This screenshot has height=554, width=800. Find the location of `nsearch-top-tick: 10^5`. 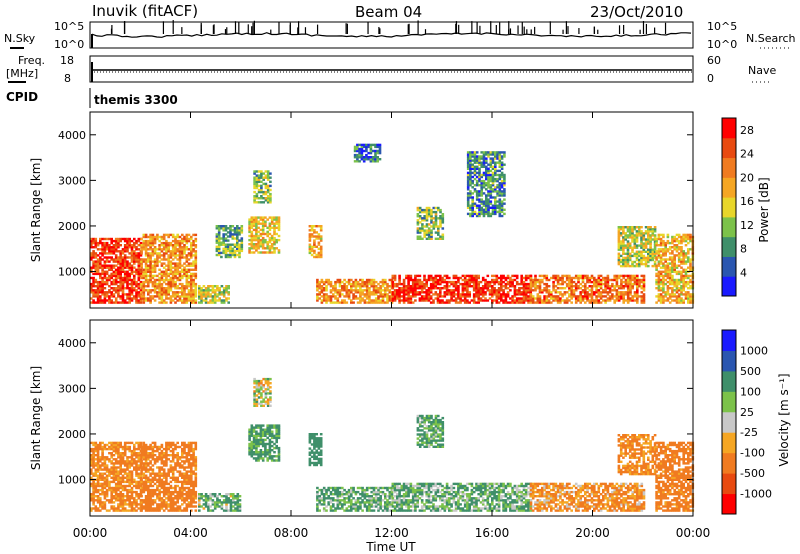

nsearch-top-tick: 10^5 is located at coordinates (722, 26).